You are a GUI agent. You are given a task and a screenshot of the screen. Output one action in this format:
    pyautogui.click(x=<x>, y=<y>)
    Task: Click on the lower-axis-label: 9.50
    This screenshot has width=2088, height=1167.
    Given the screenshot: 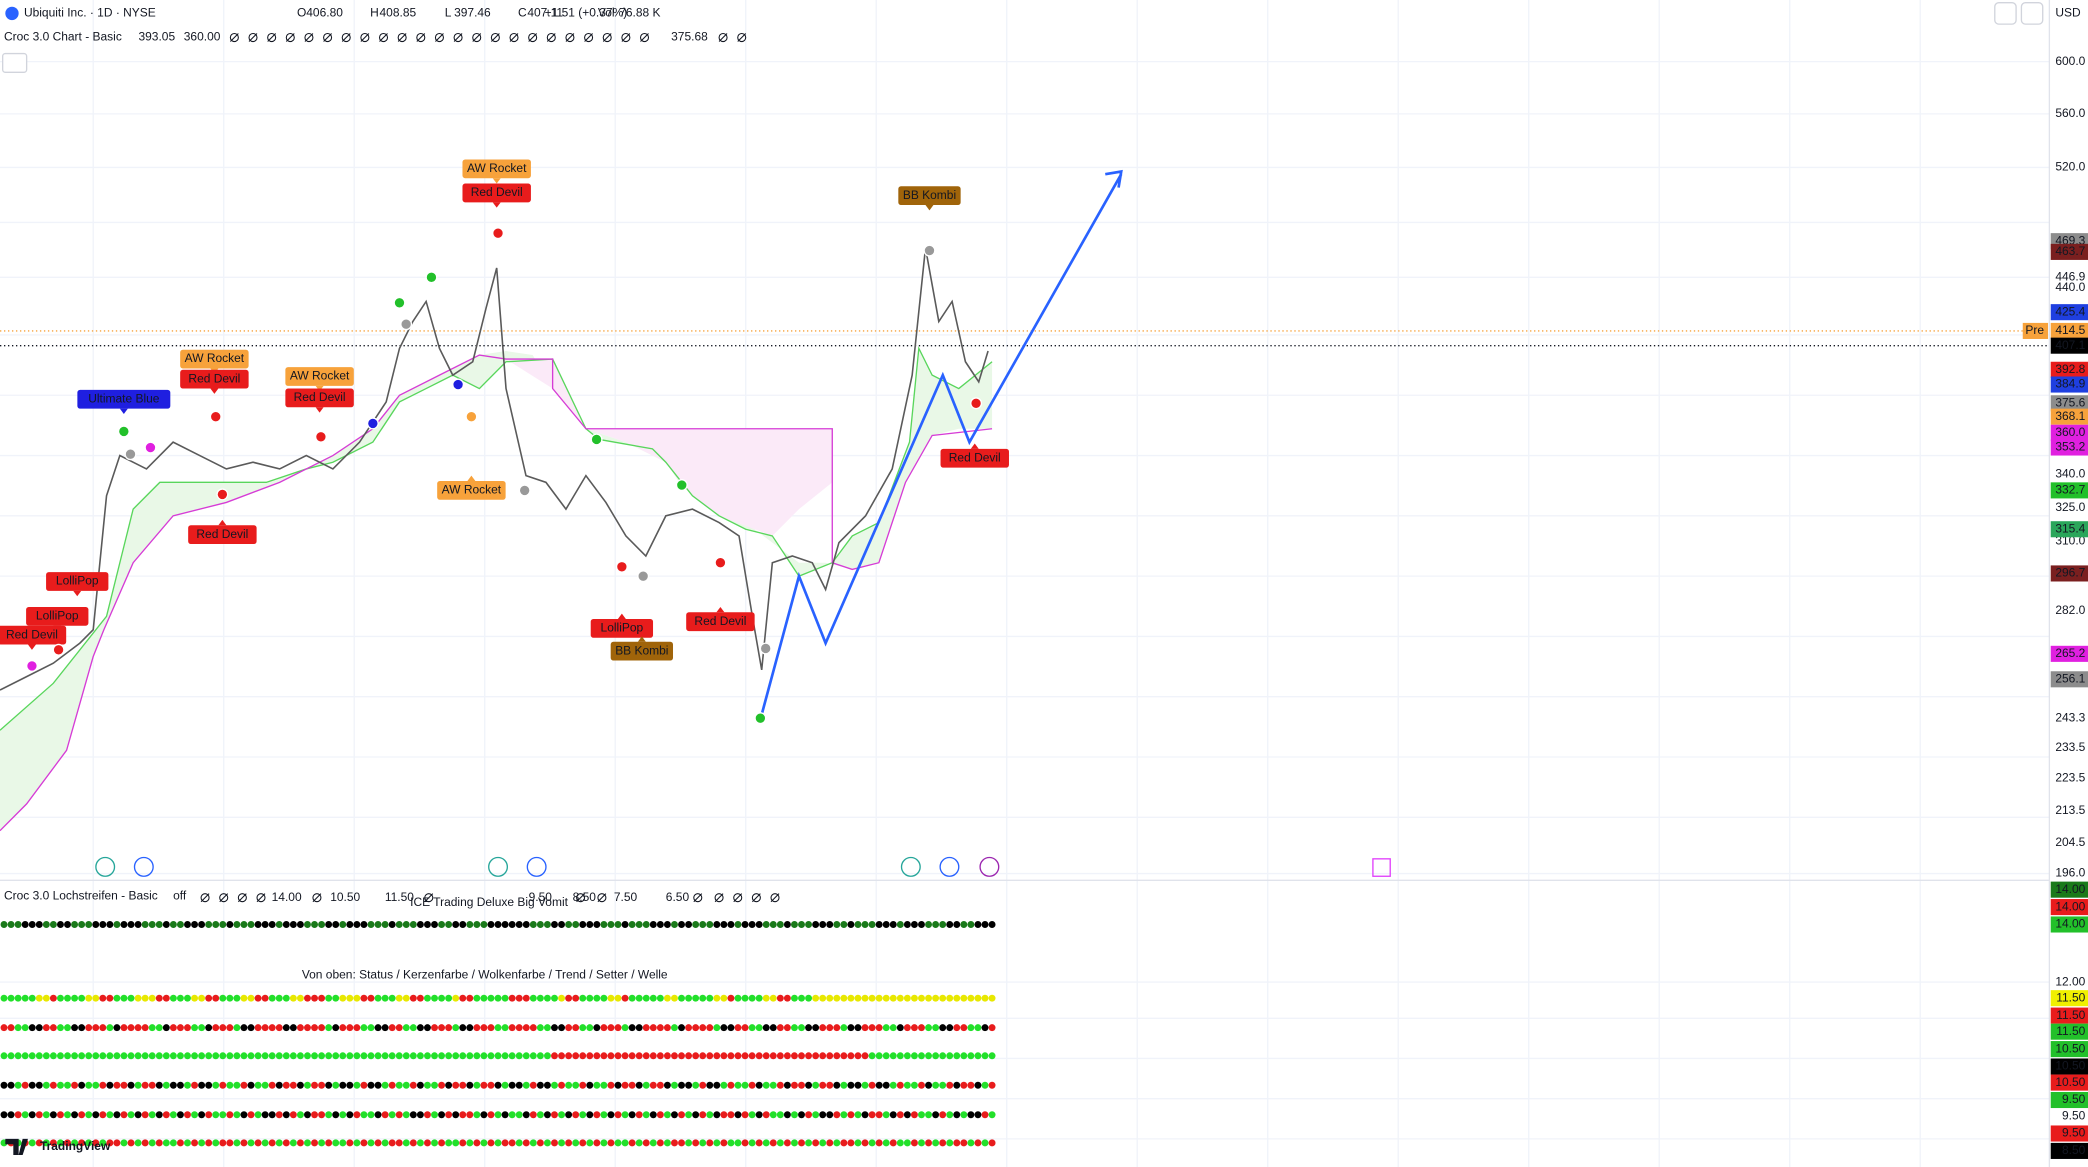 What is the action you would take?
    pyautogui.click(x=2074, y=1099)
    